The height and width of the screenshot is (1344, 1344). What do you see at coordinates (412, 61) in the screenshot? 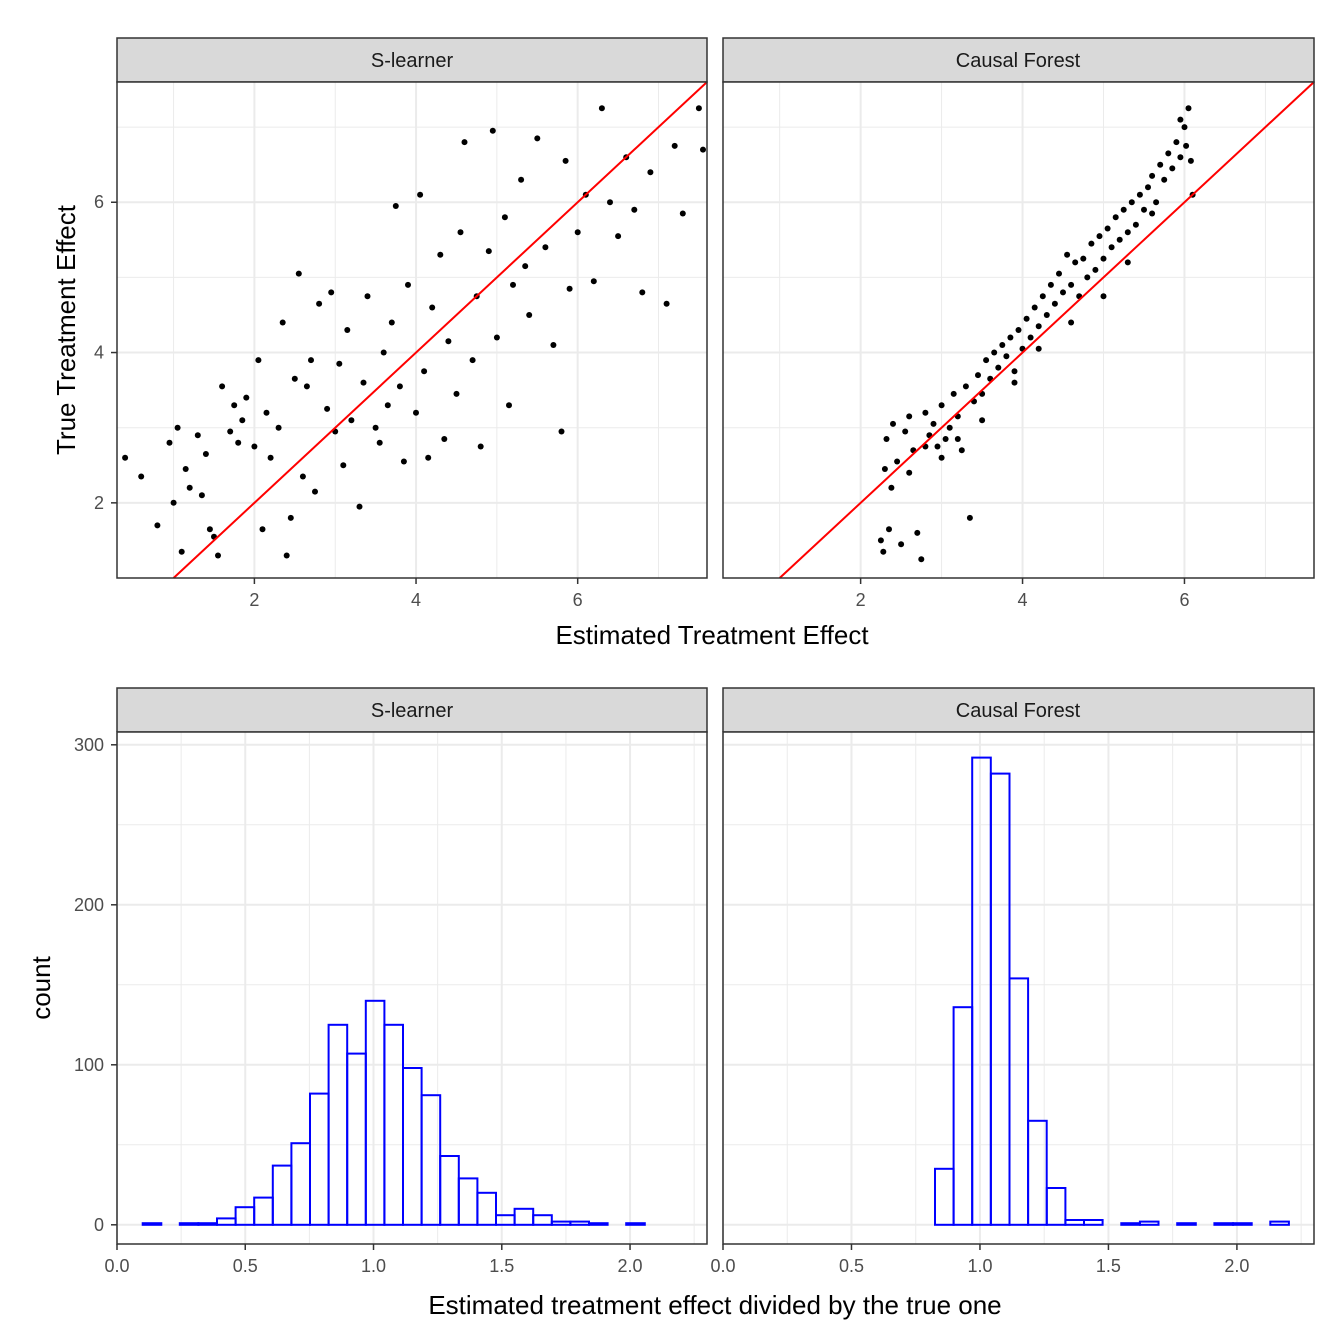
I see `strip-label-s-learner: S-learner` at bounding box center [412, 61].